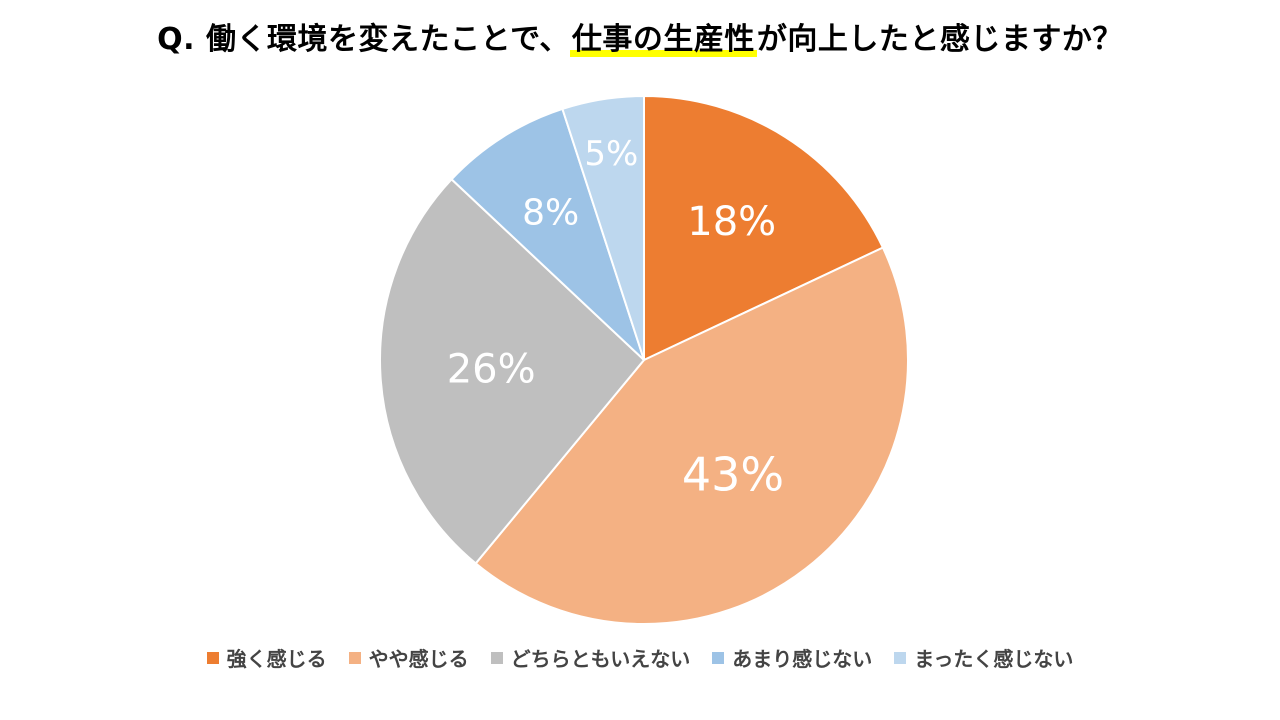 The width and height of the screenshot is (1280, 720). Describe the element at coordinates (600, 659) in the screenshot. I see `legend-label: どちらともいえない` at that location.